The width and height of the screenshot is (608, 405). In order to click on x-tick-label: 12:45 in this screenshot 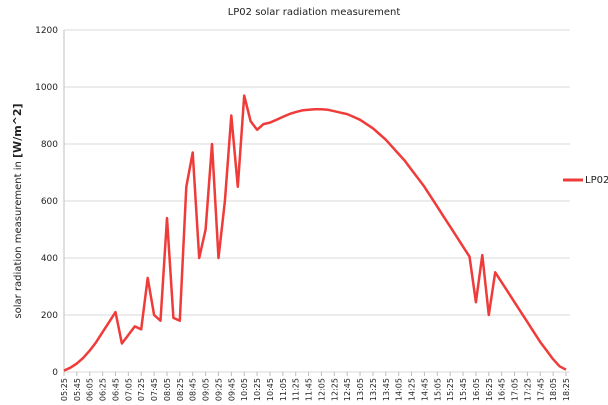, I will do `click(347, 389)`.